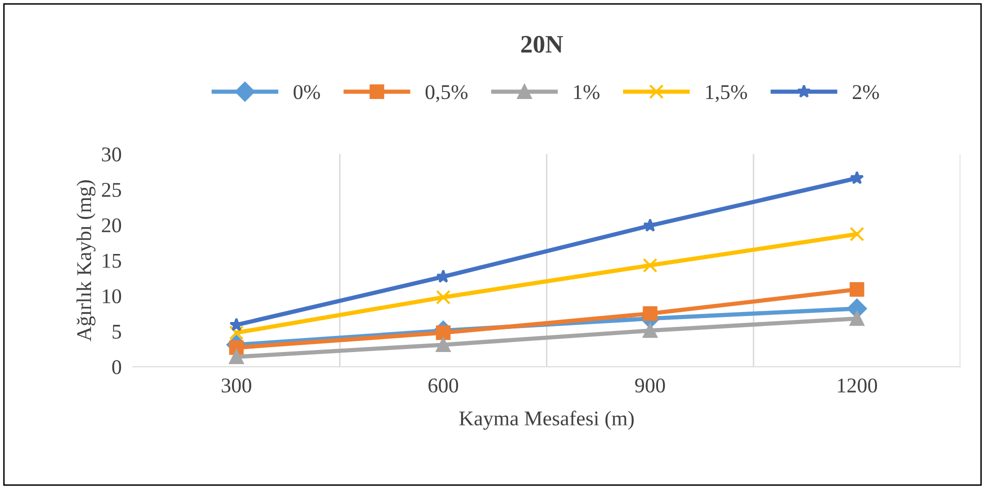  What do you see at coordinates (650, 385) in the screenshot?
I see `x-tick-label: 900` at bounding box center [650, 385].